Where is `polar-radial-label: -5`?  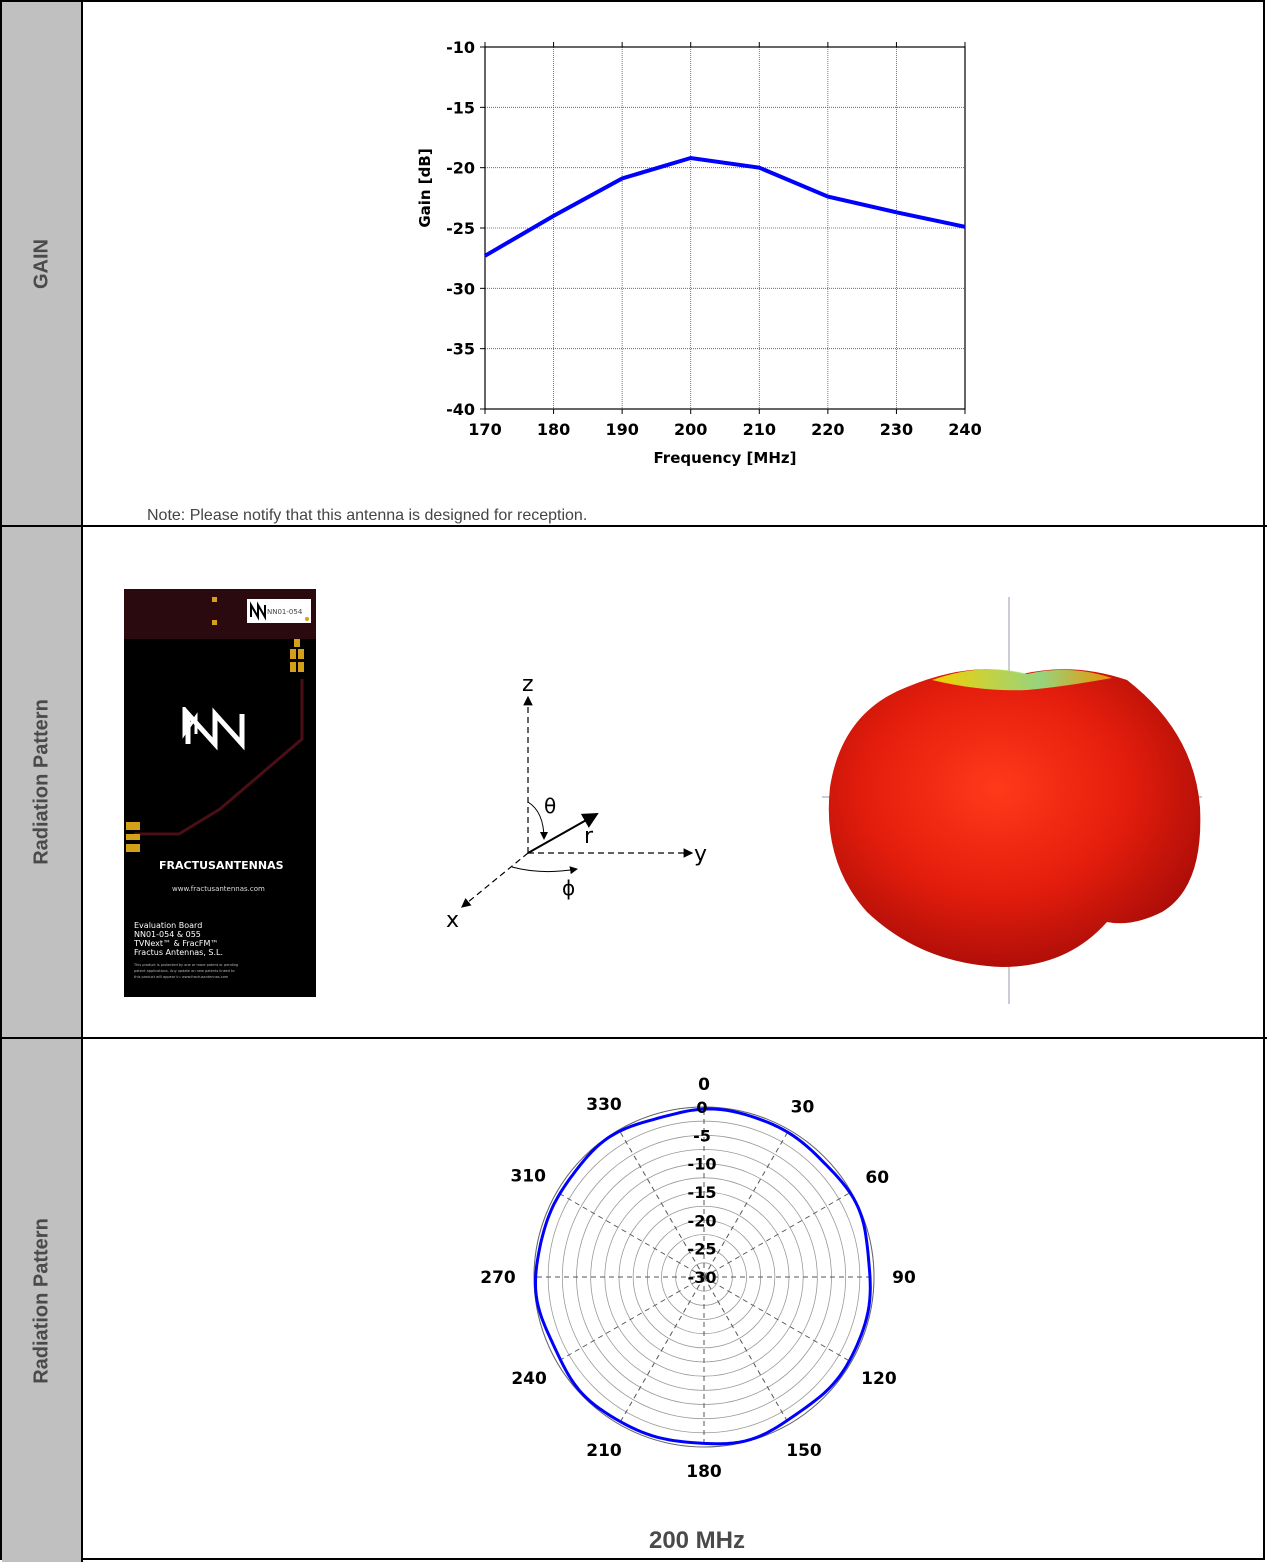 polar-radial-label: -5 is located at coordinates (702, 1135).